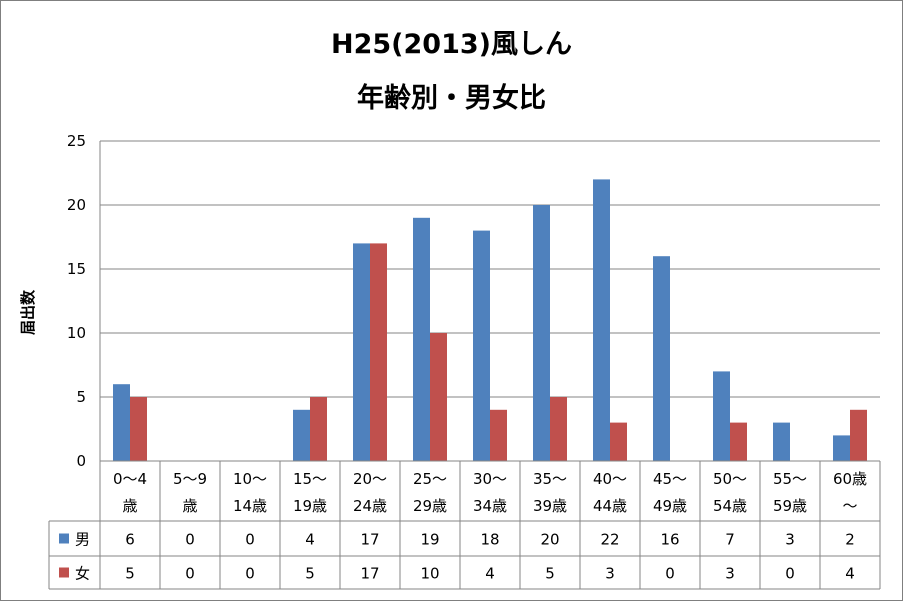 Image resolution: width=903 pixels, height=601 pixels. I want to click on category-label: 50～, so click(730, 479).